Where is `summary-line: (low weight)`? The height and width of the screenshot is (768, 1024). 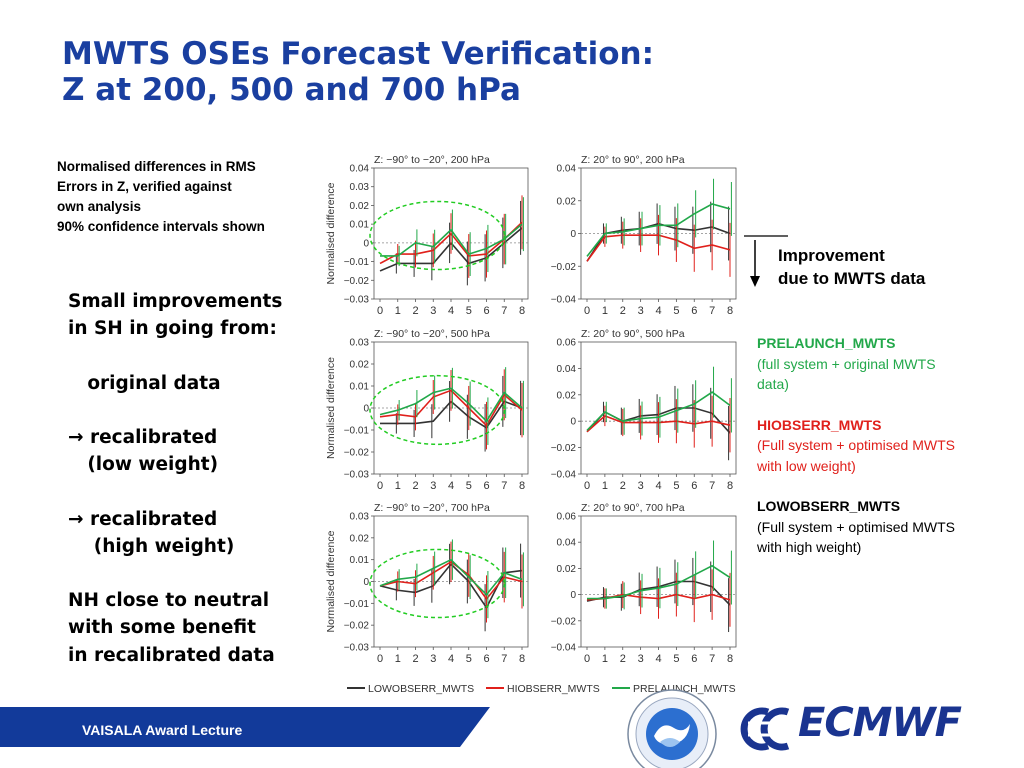 summary-line: (low weight) is located at coordinates (143, 465).